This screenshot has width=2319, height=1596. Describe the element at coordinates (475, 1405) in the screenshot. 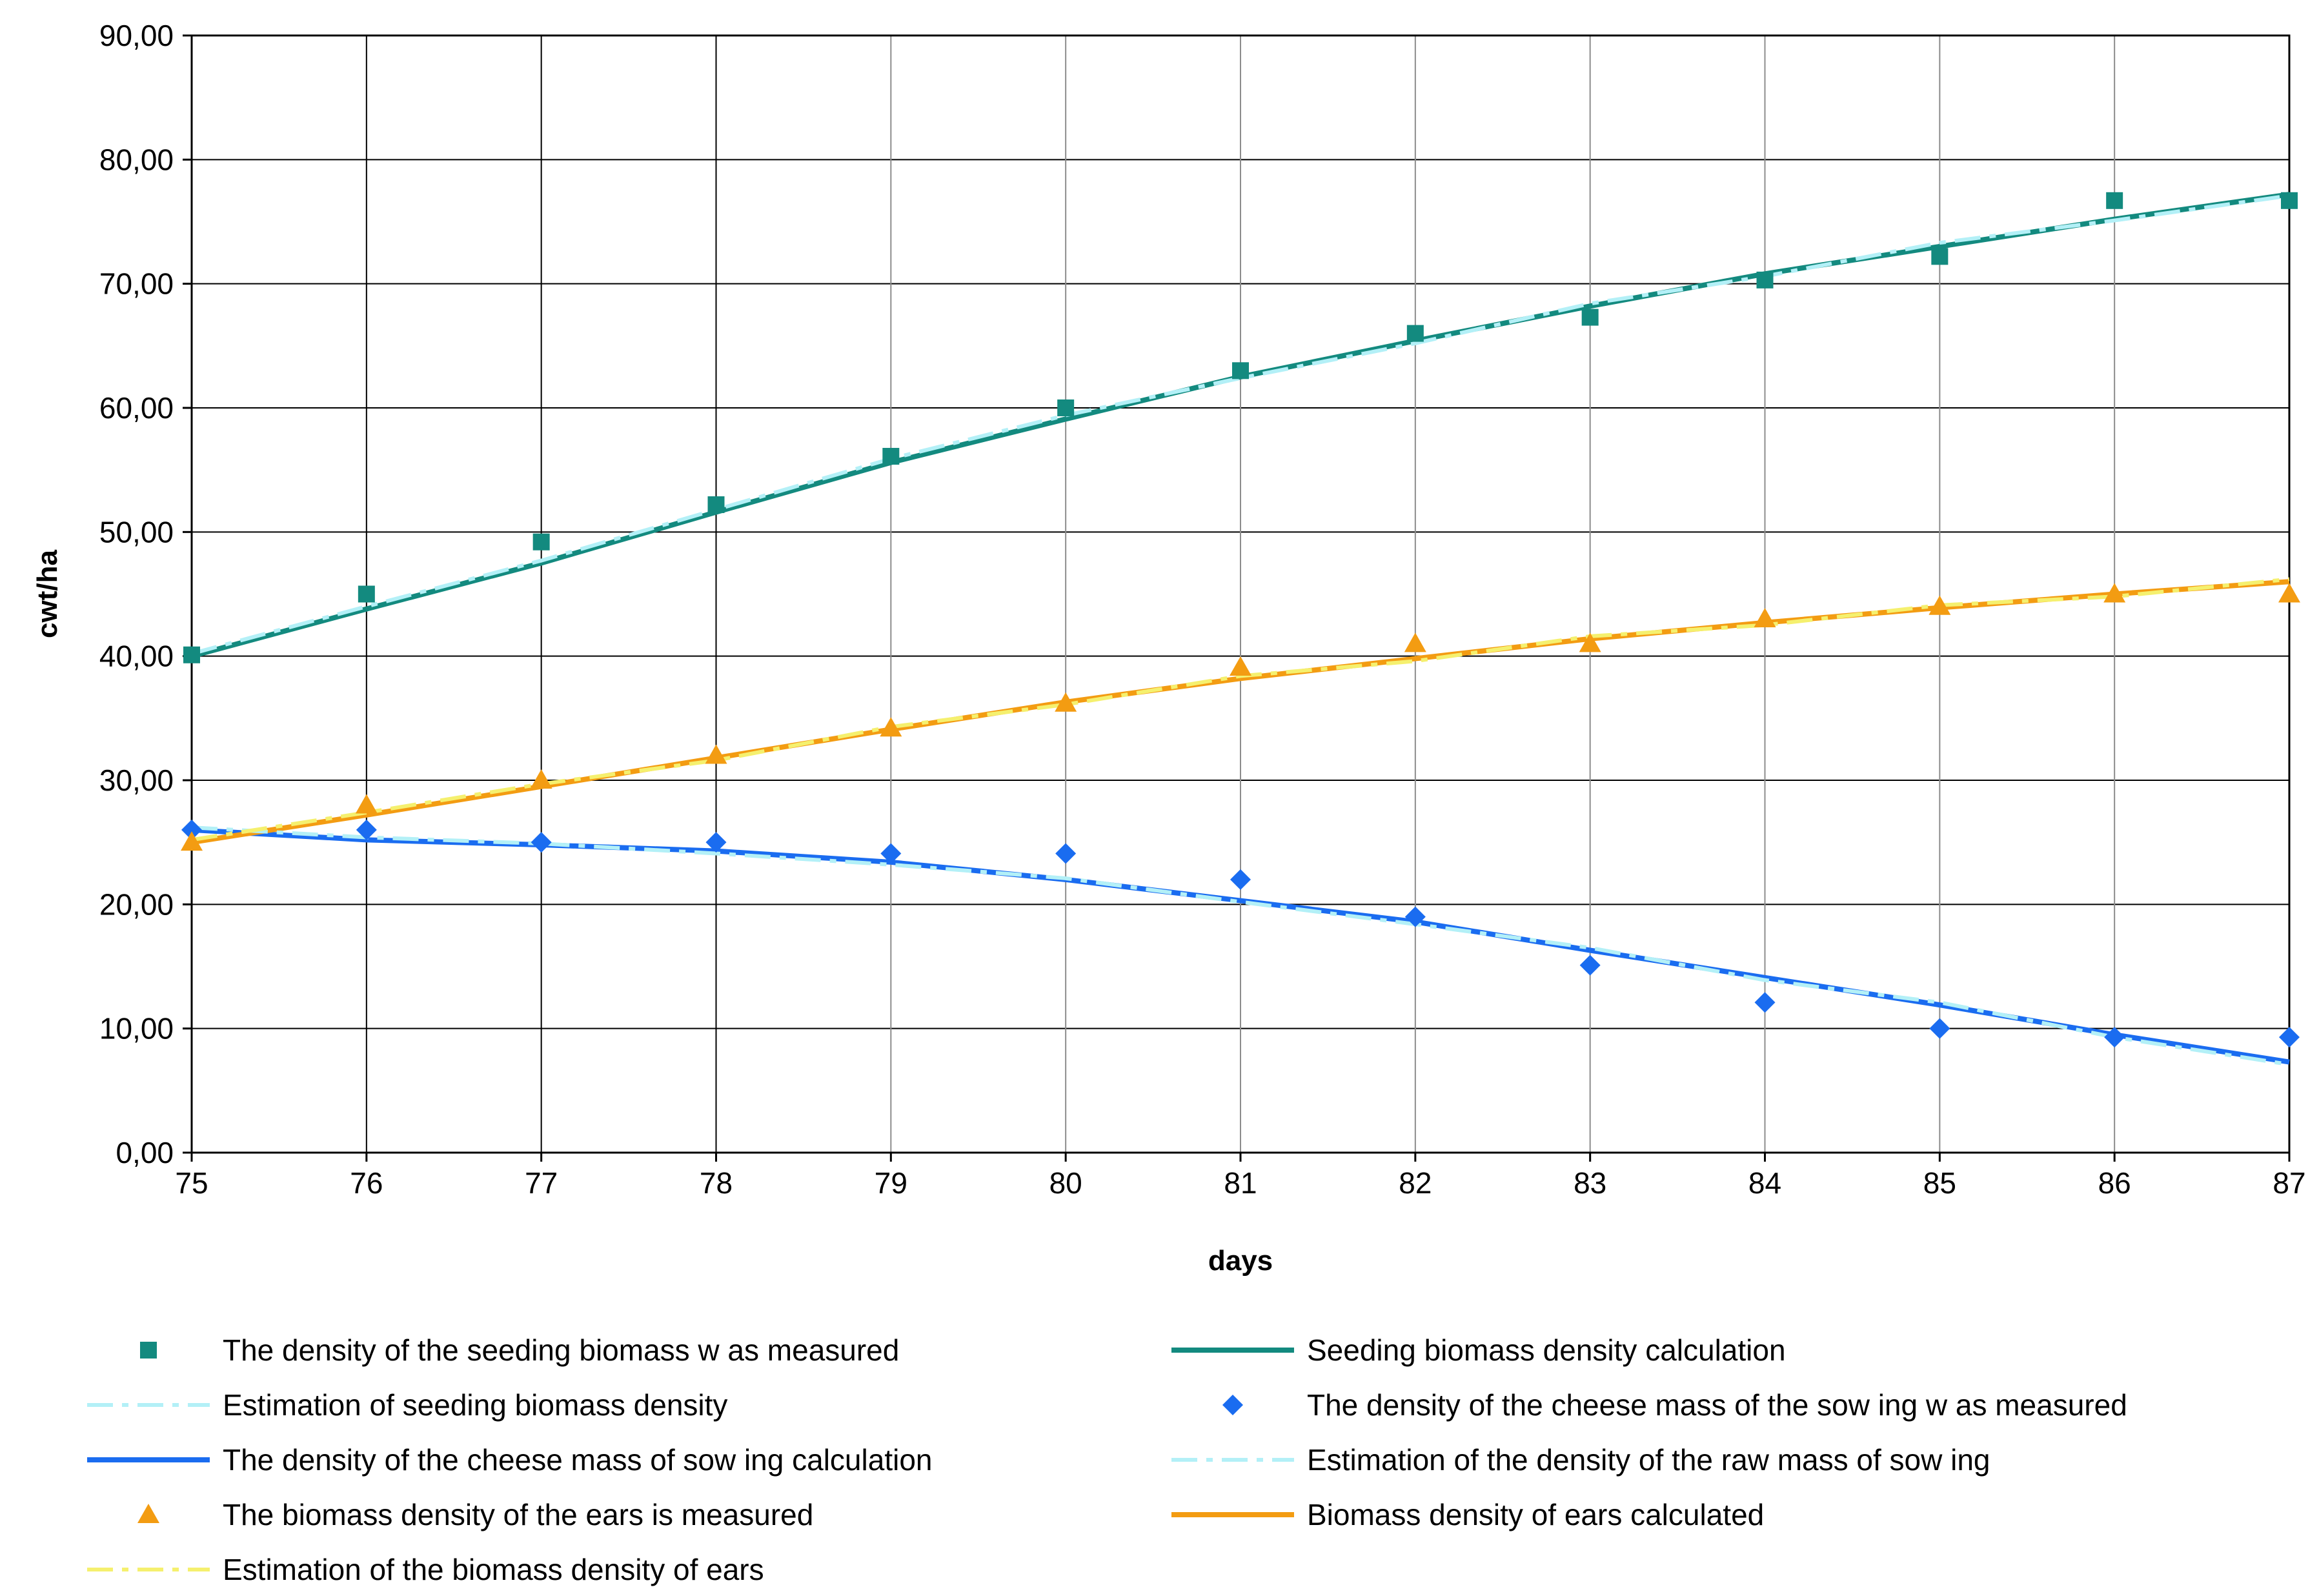

I see `legend-label: Estimation of seeding biomass density` at that location.